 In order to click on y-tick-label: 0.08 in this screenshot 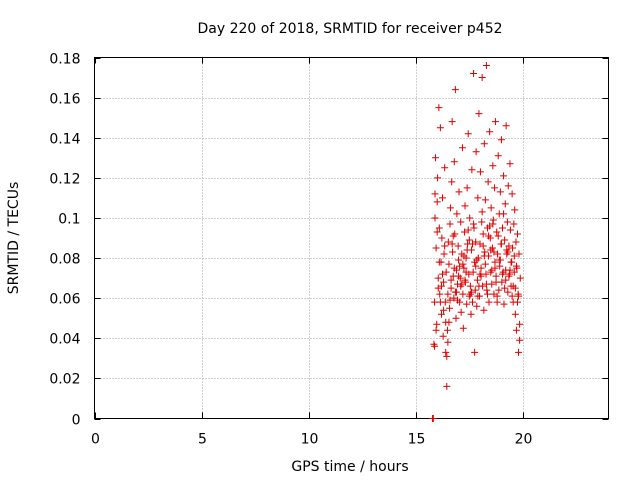, I will do `click(64, 260)`.